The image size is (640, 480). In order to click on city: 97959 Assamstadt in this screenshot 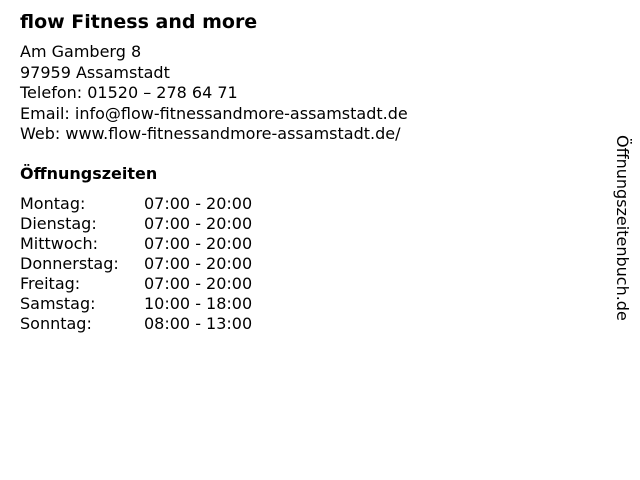, I will do `click(95, 72)`.